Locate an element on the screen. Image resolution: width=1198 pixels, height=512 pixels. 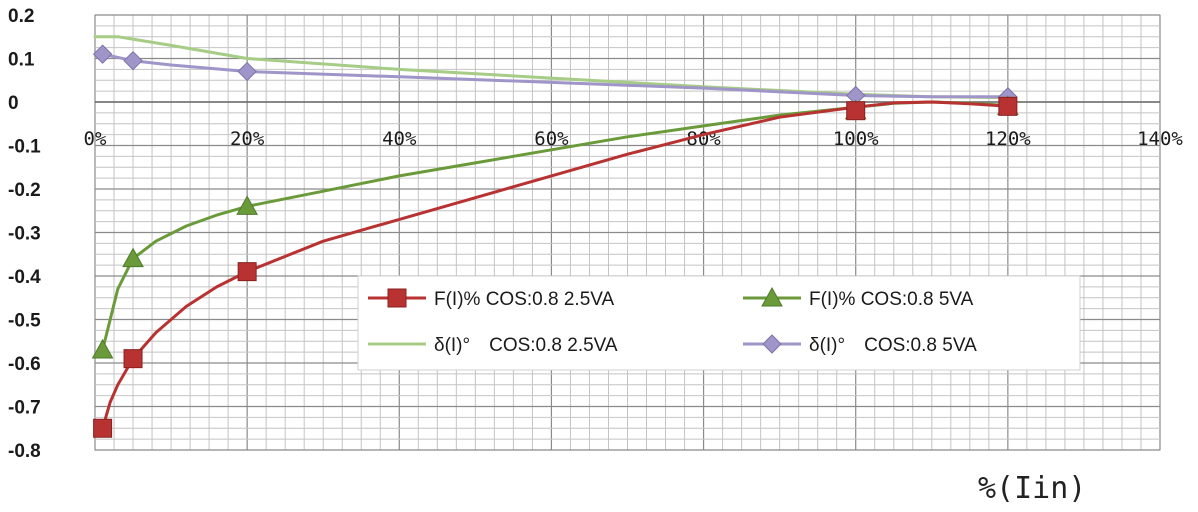
y-tick-label: -0.7 is located at coordinates (24, 408).